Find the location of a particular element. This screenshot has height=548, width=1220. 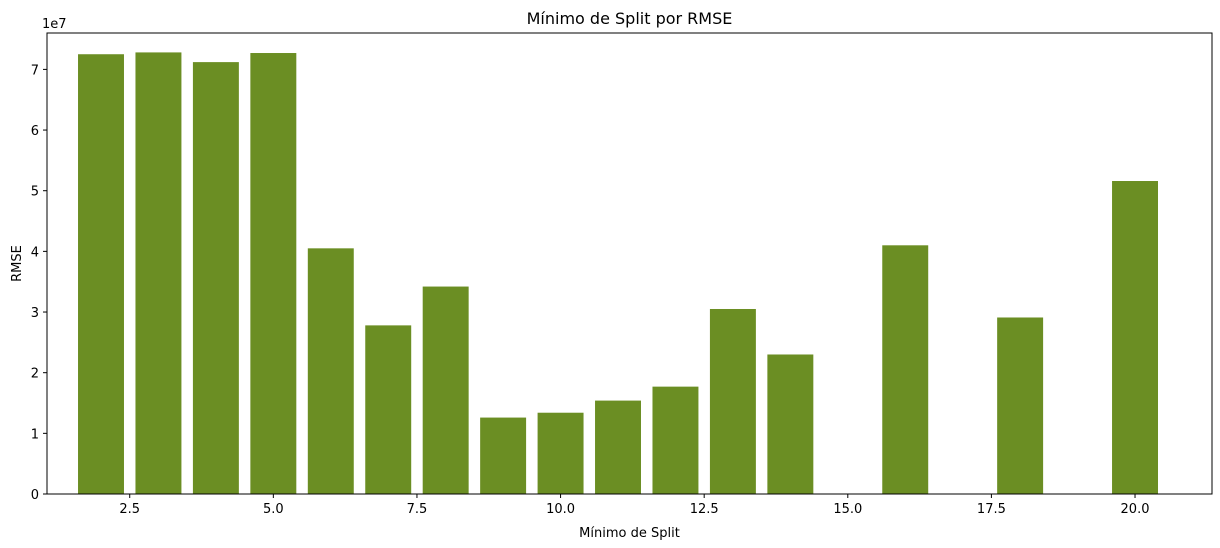

y-axis-label: RMSE is located at coordinates (17, 263).